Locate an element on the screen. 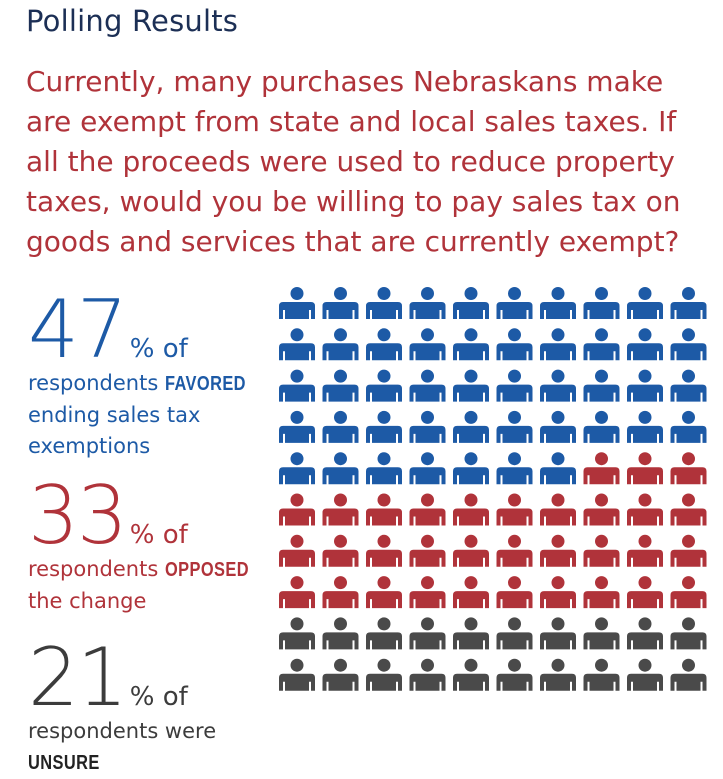 Image resolution: width=723 pixels, height=779 pixels. favored-desc-line1: ending sales tax is located at coordinates (114, 415).